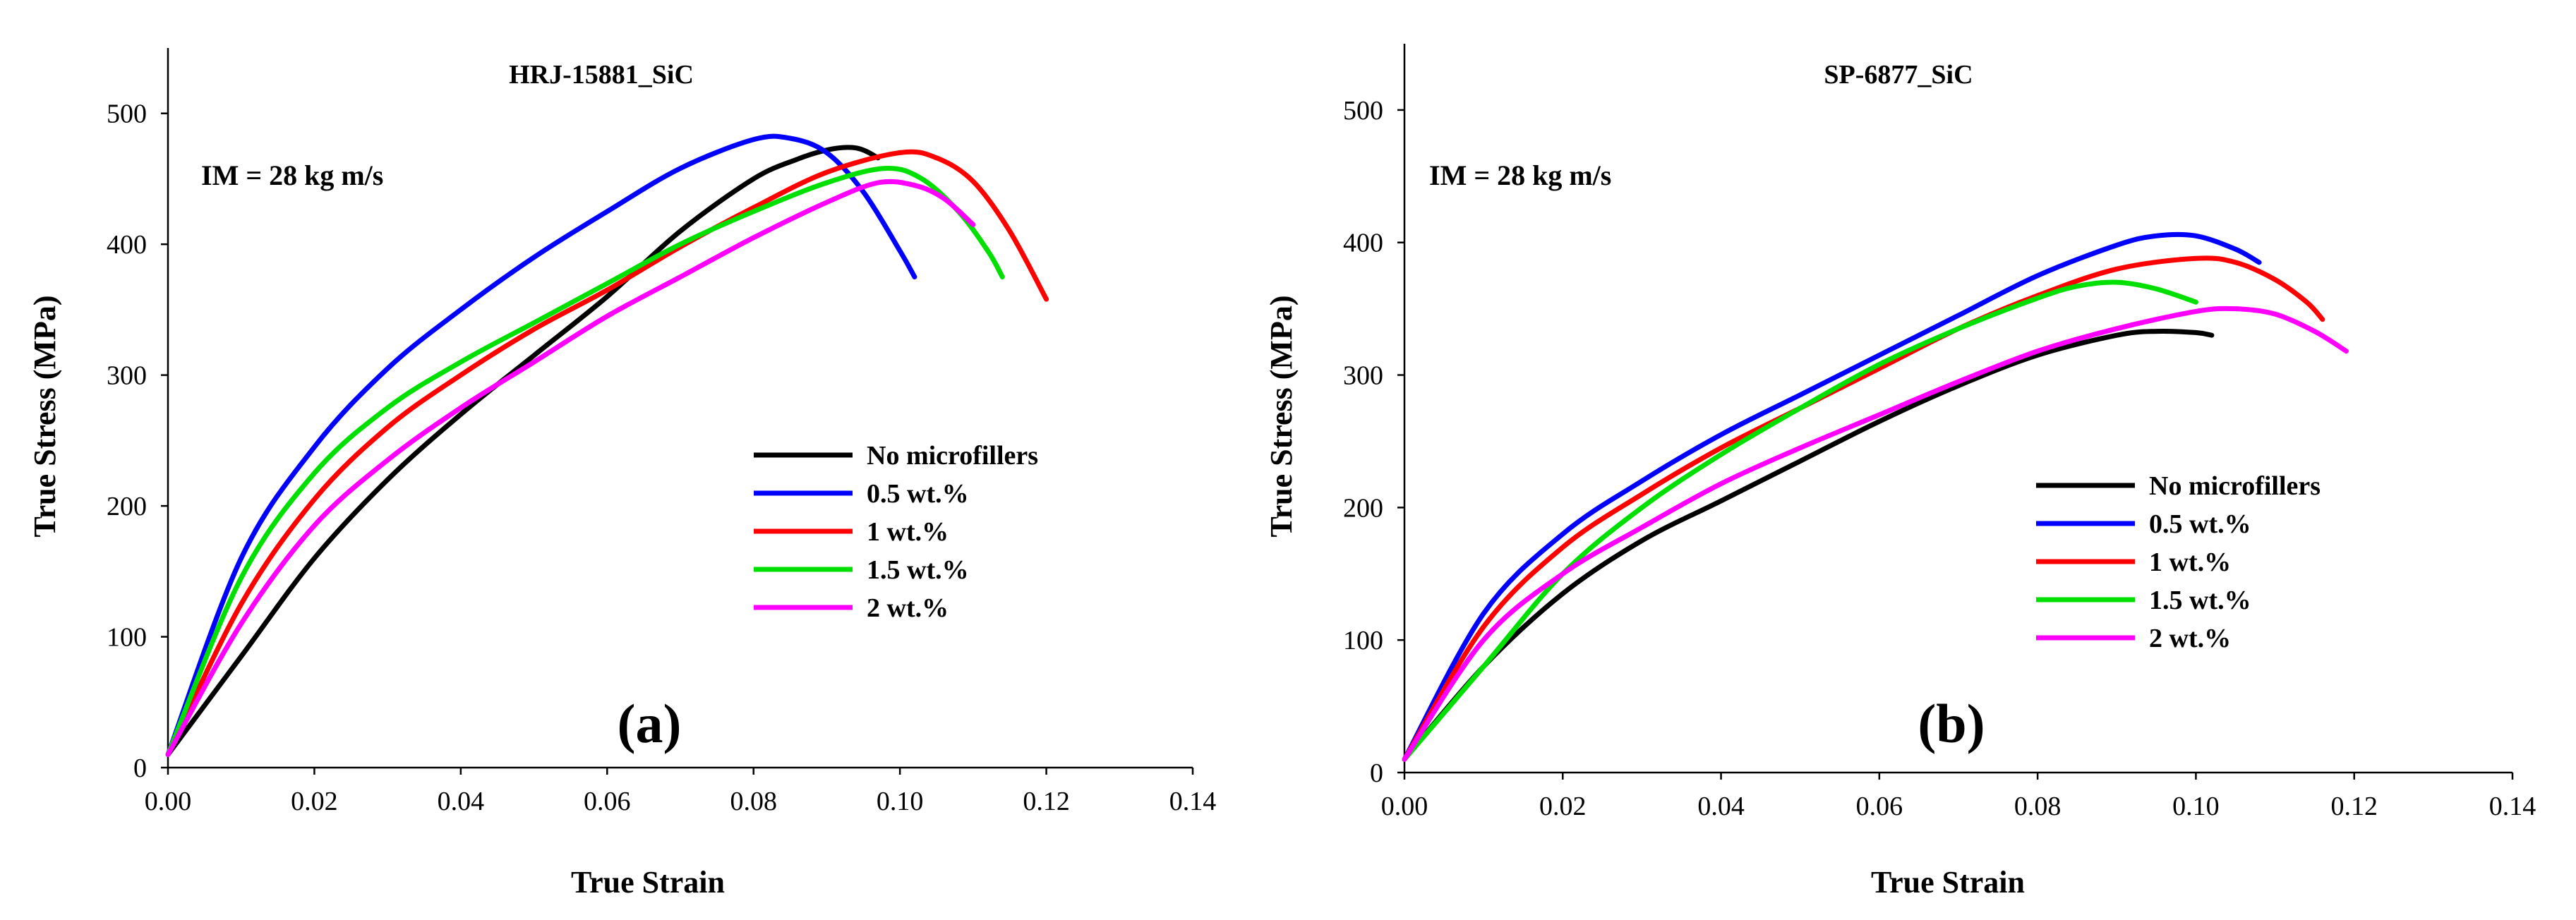 This screenshot has height=920, width=2576. I want to click on im-annotation-b: IM = 28 kg m/s, so click(1520, 175).